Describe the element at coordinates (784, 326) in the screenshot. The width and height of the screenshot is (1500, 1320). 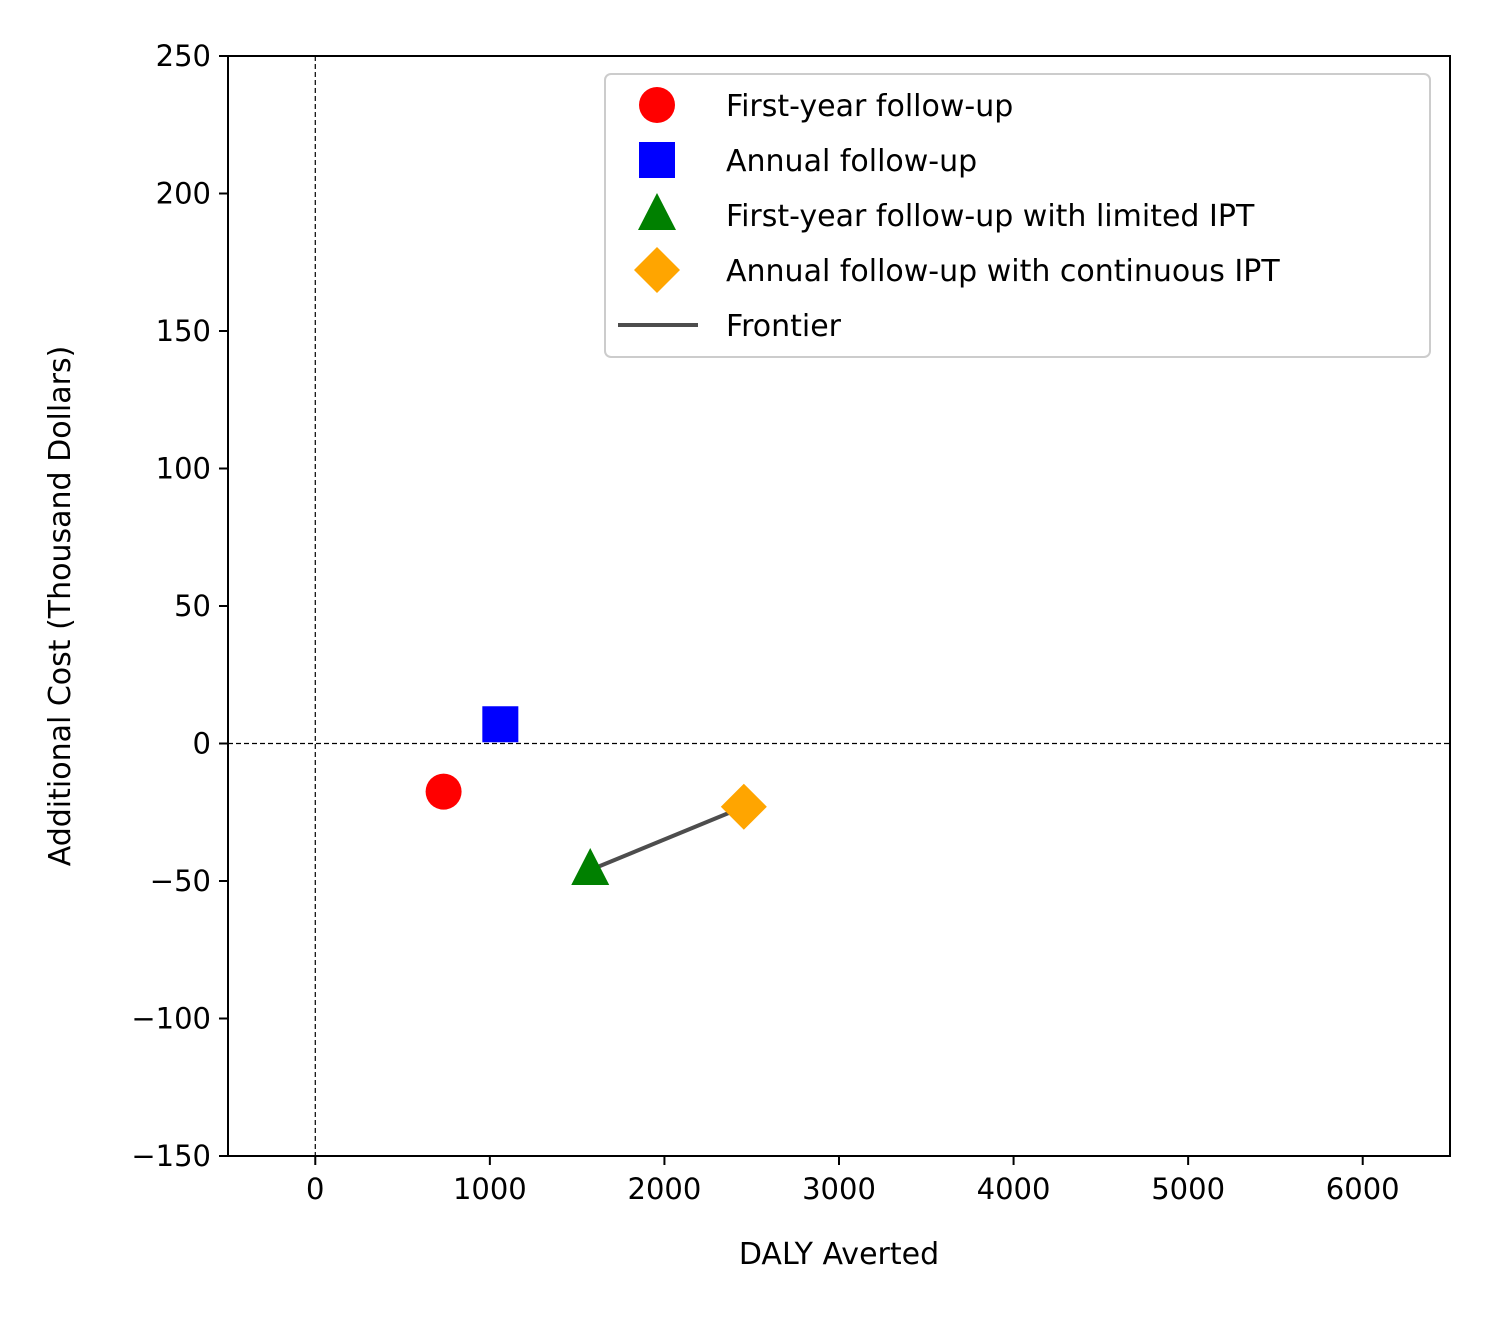
I see `legend-label: Frontier` at that location.